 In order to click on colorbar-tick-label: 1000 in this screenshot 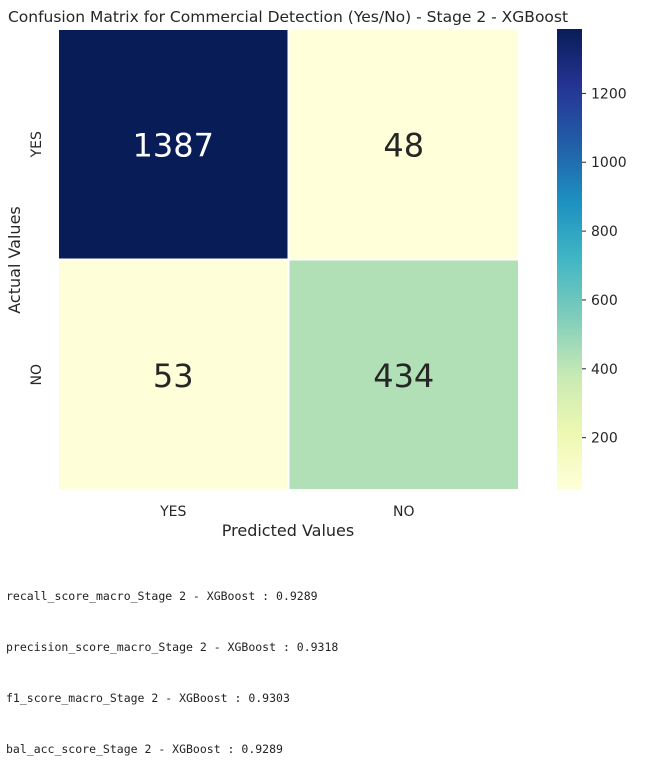, I will do `click(609, 163)`.